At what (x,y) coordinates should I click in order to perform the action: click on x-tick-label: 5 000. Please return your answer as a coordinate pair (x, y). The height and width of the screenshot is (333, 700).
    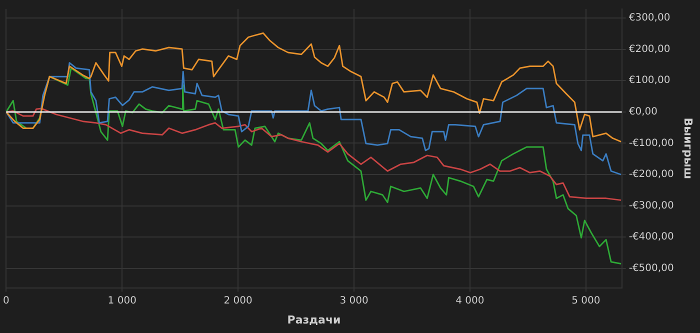
    Looking at the image, I should click on (586, 300).